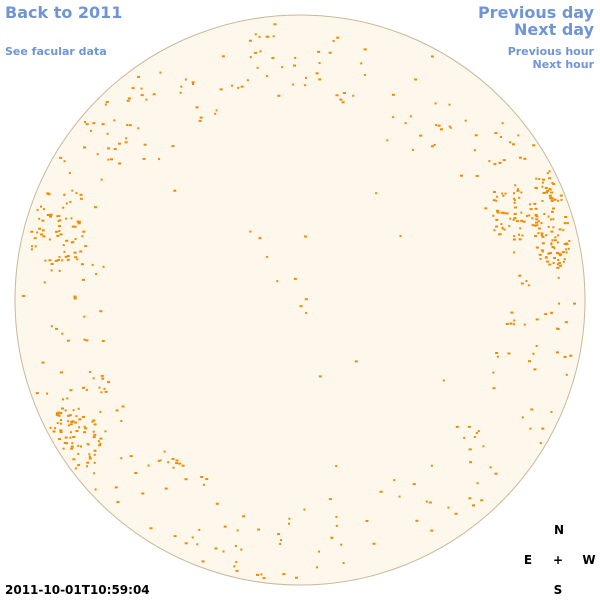 This screenshot has width=600, height=600. I want to click on back-to-year-link: Back to 2011, so click(64, 12).